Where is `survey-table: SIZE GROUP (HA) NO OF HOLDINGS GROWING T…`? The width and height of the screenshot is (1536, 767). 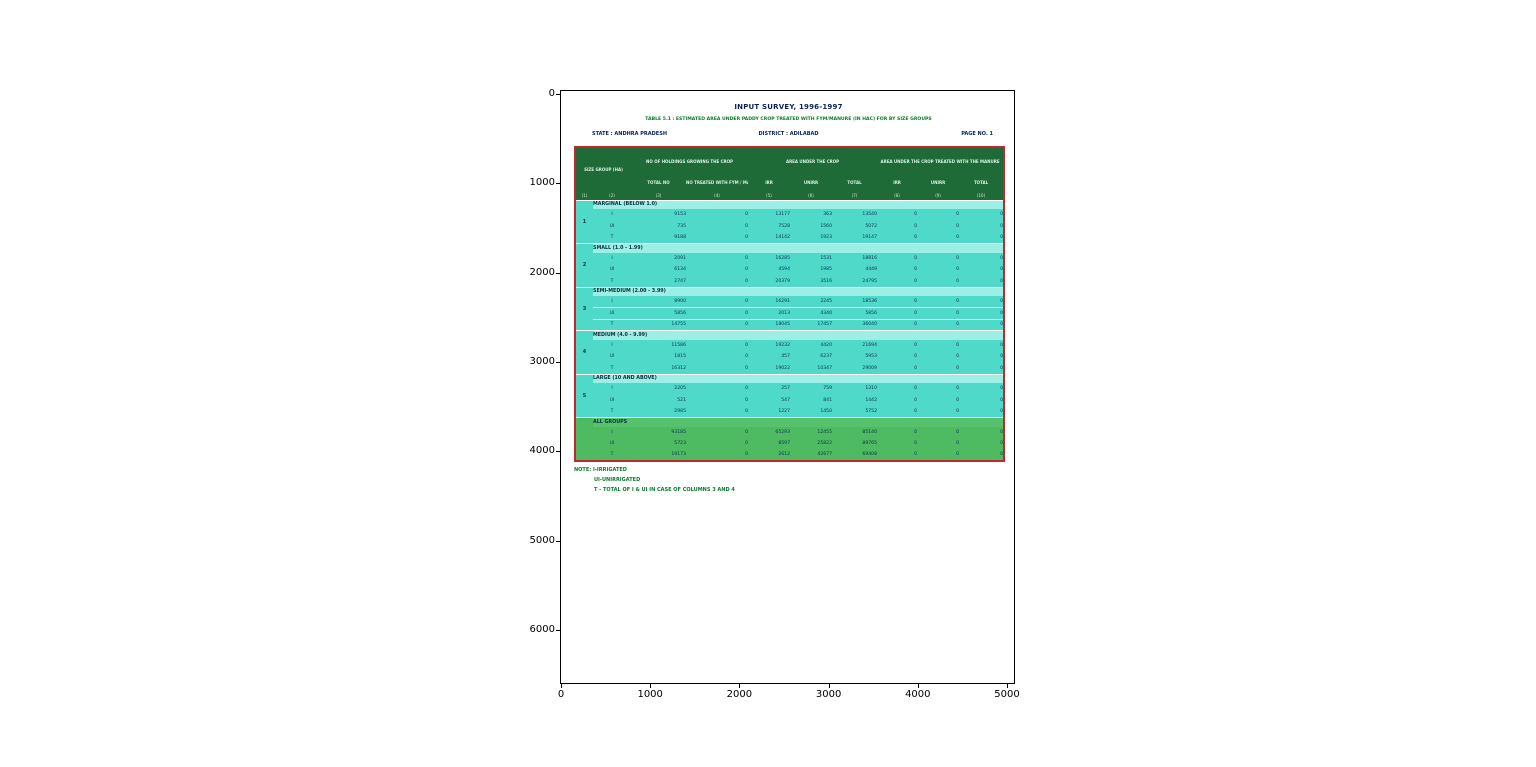 survey-table: SIZE GROUP (HA) NO OF HOLDINGS GROWING T… is located at coordinates (790, 304).